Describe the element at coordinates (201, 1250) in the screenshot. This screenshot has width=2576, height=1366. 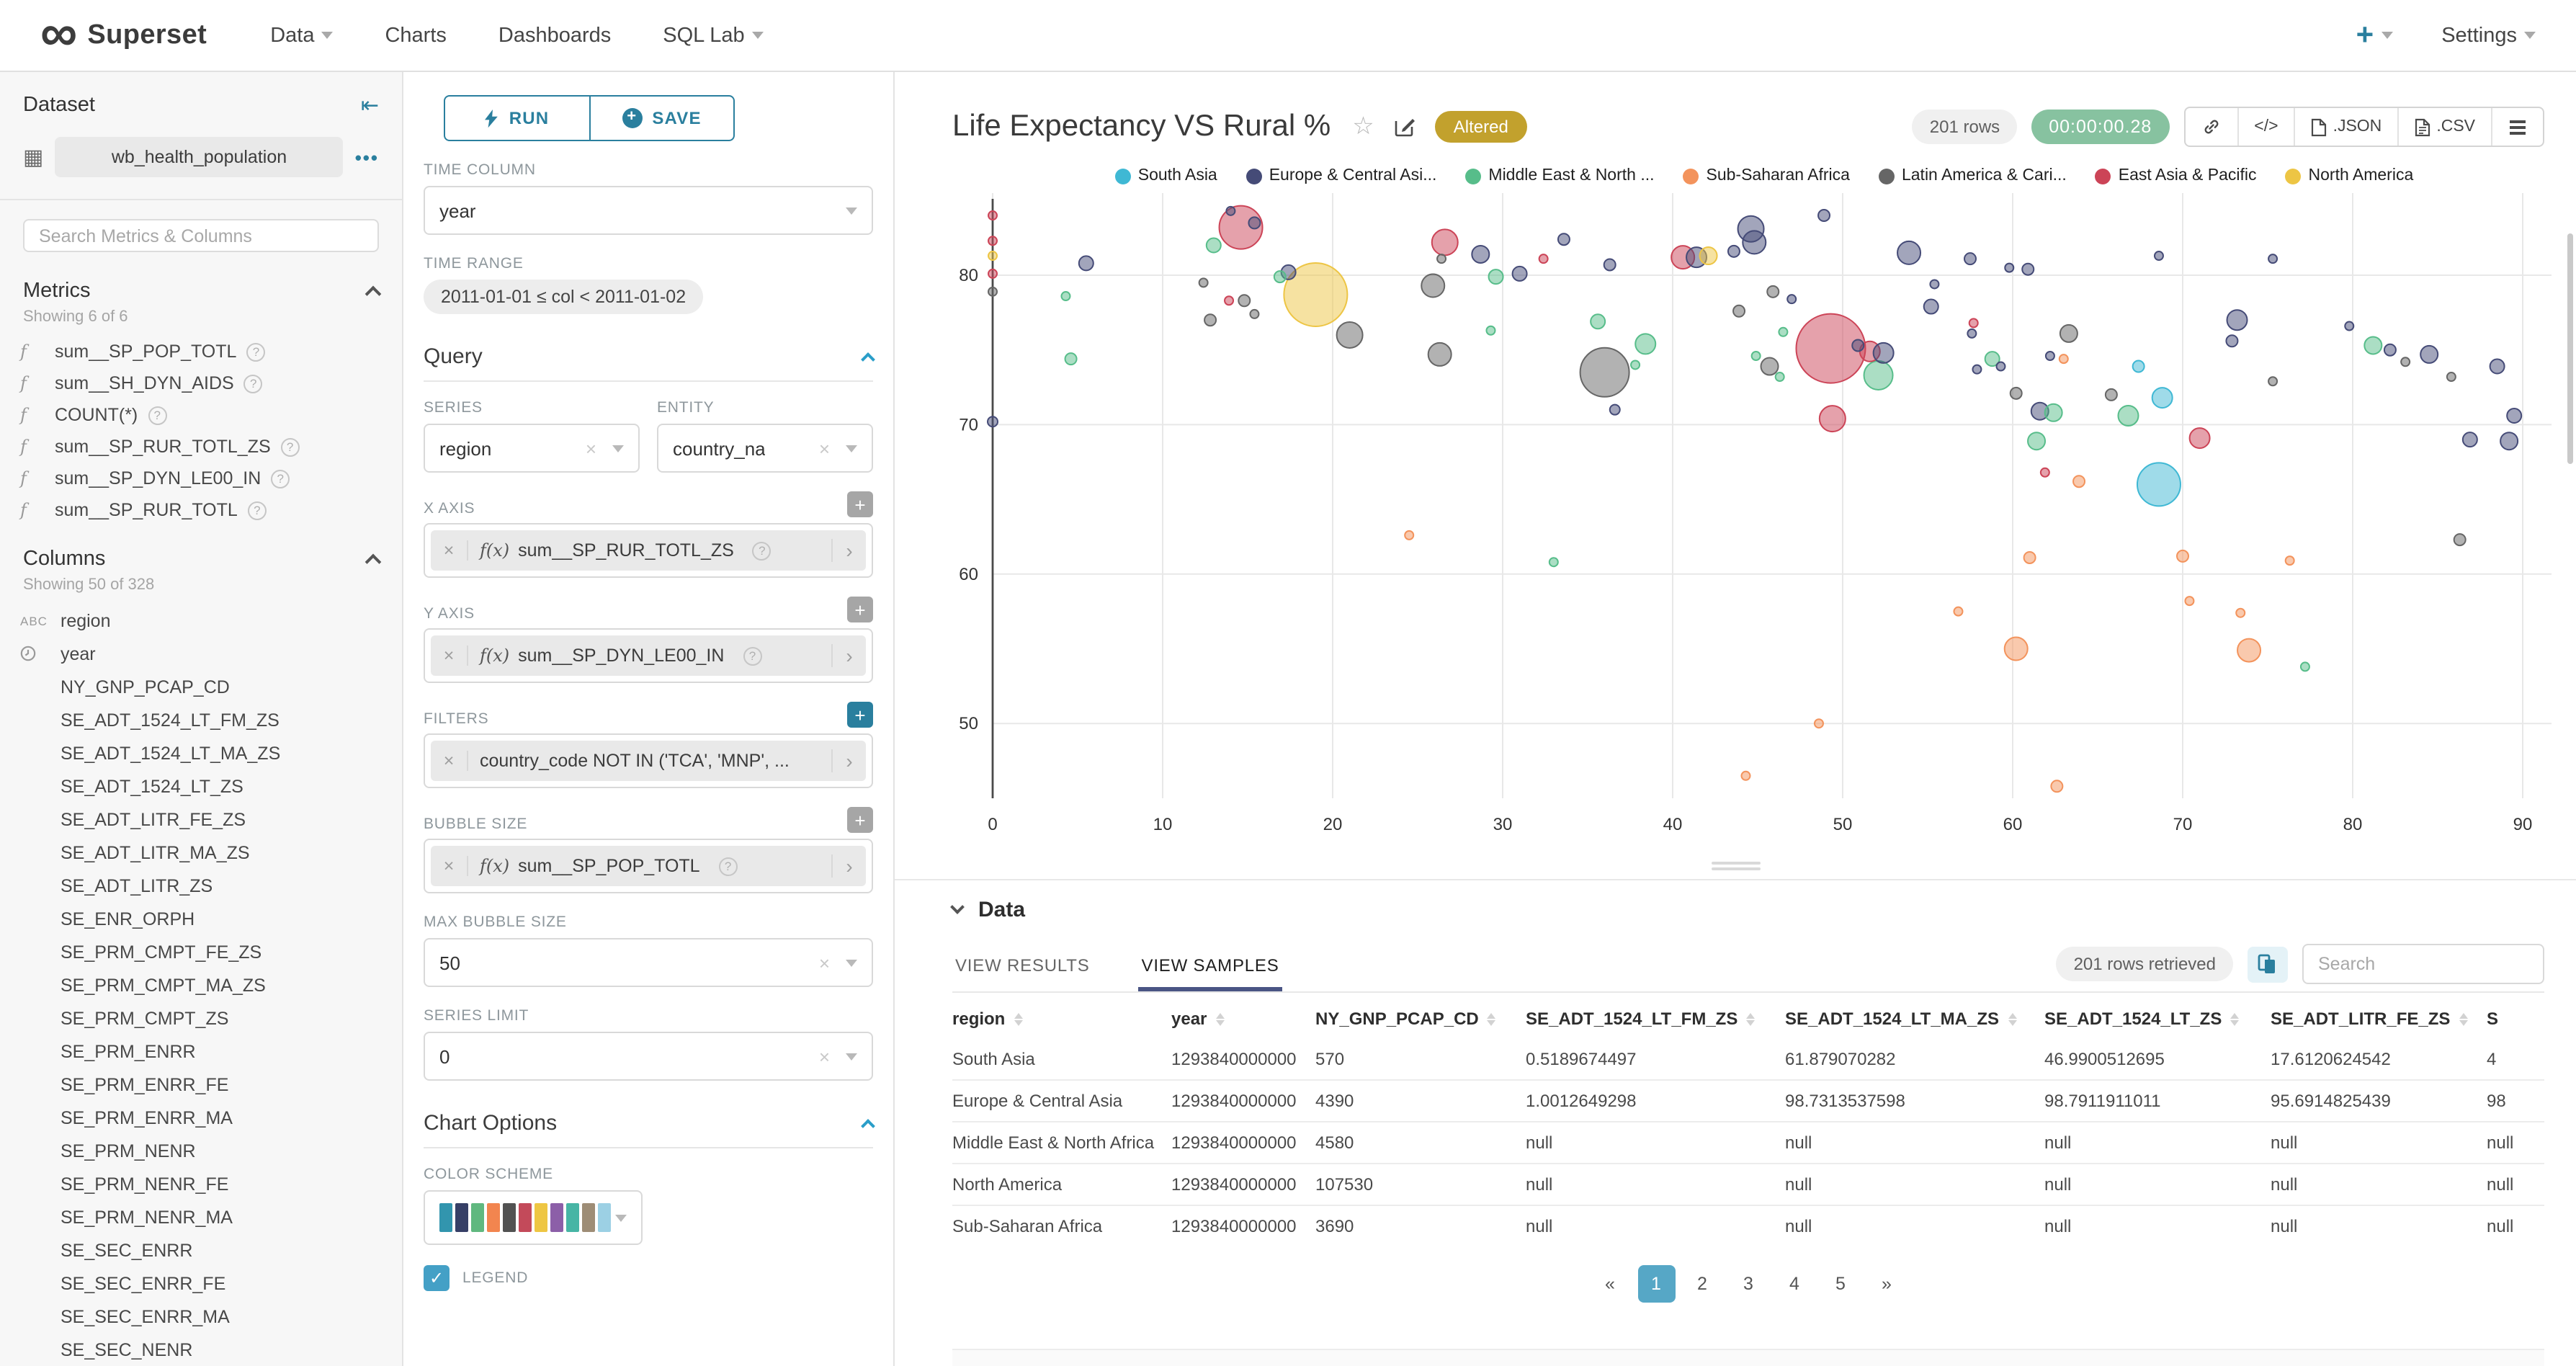
I see `column-item: SE_SEC_ENRR` at that location.